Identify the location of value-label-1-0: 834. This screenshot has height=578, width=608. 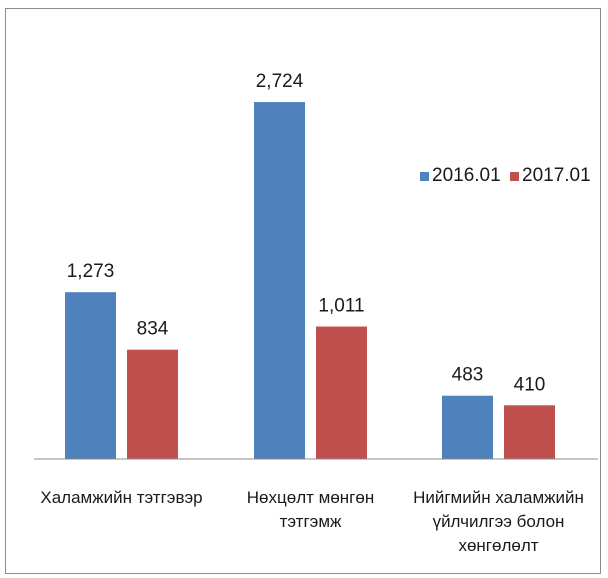
(153, 329).